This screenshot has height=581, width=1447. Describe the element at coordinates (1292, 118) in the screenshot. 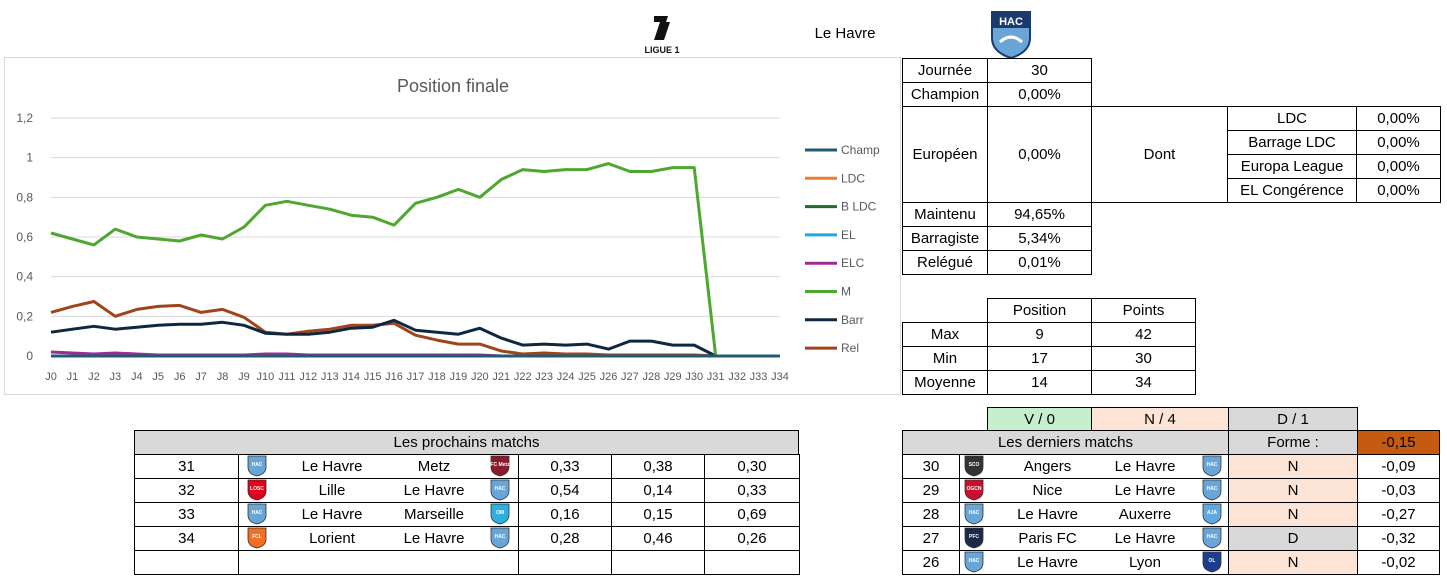

I see `breakdown-label: LDC` at that location.